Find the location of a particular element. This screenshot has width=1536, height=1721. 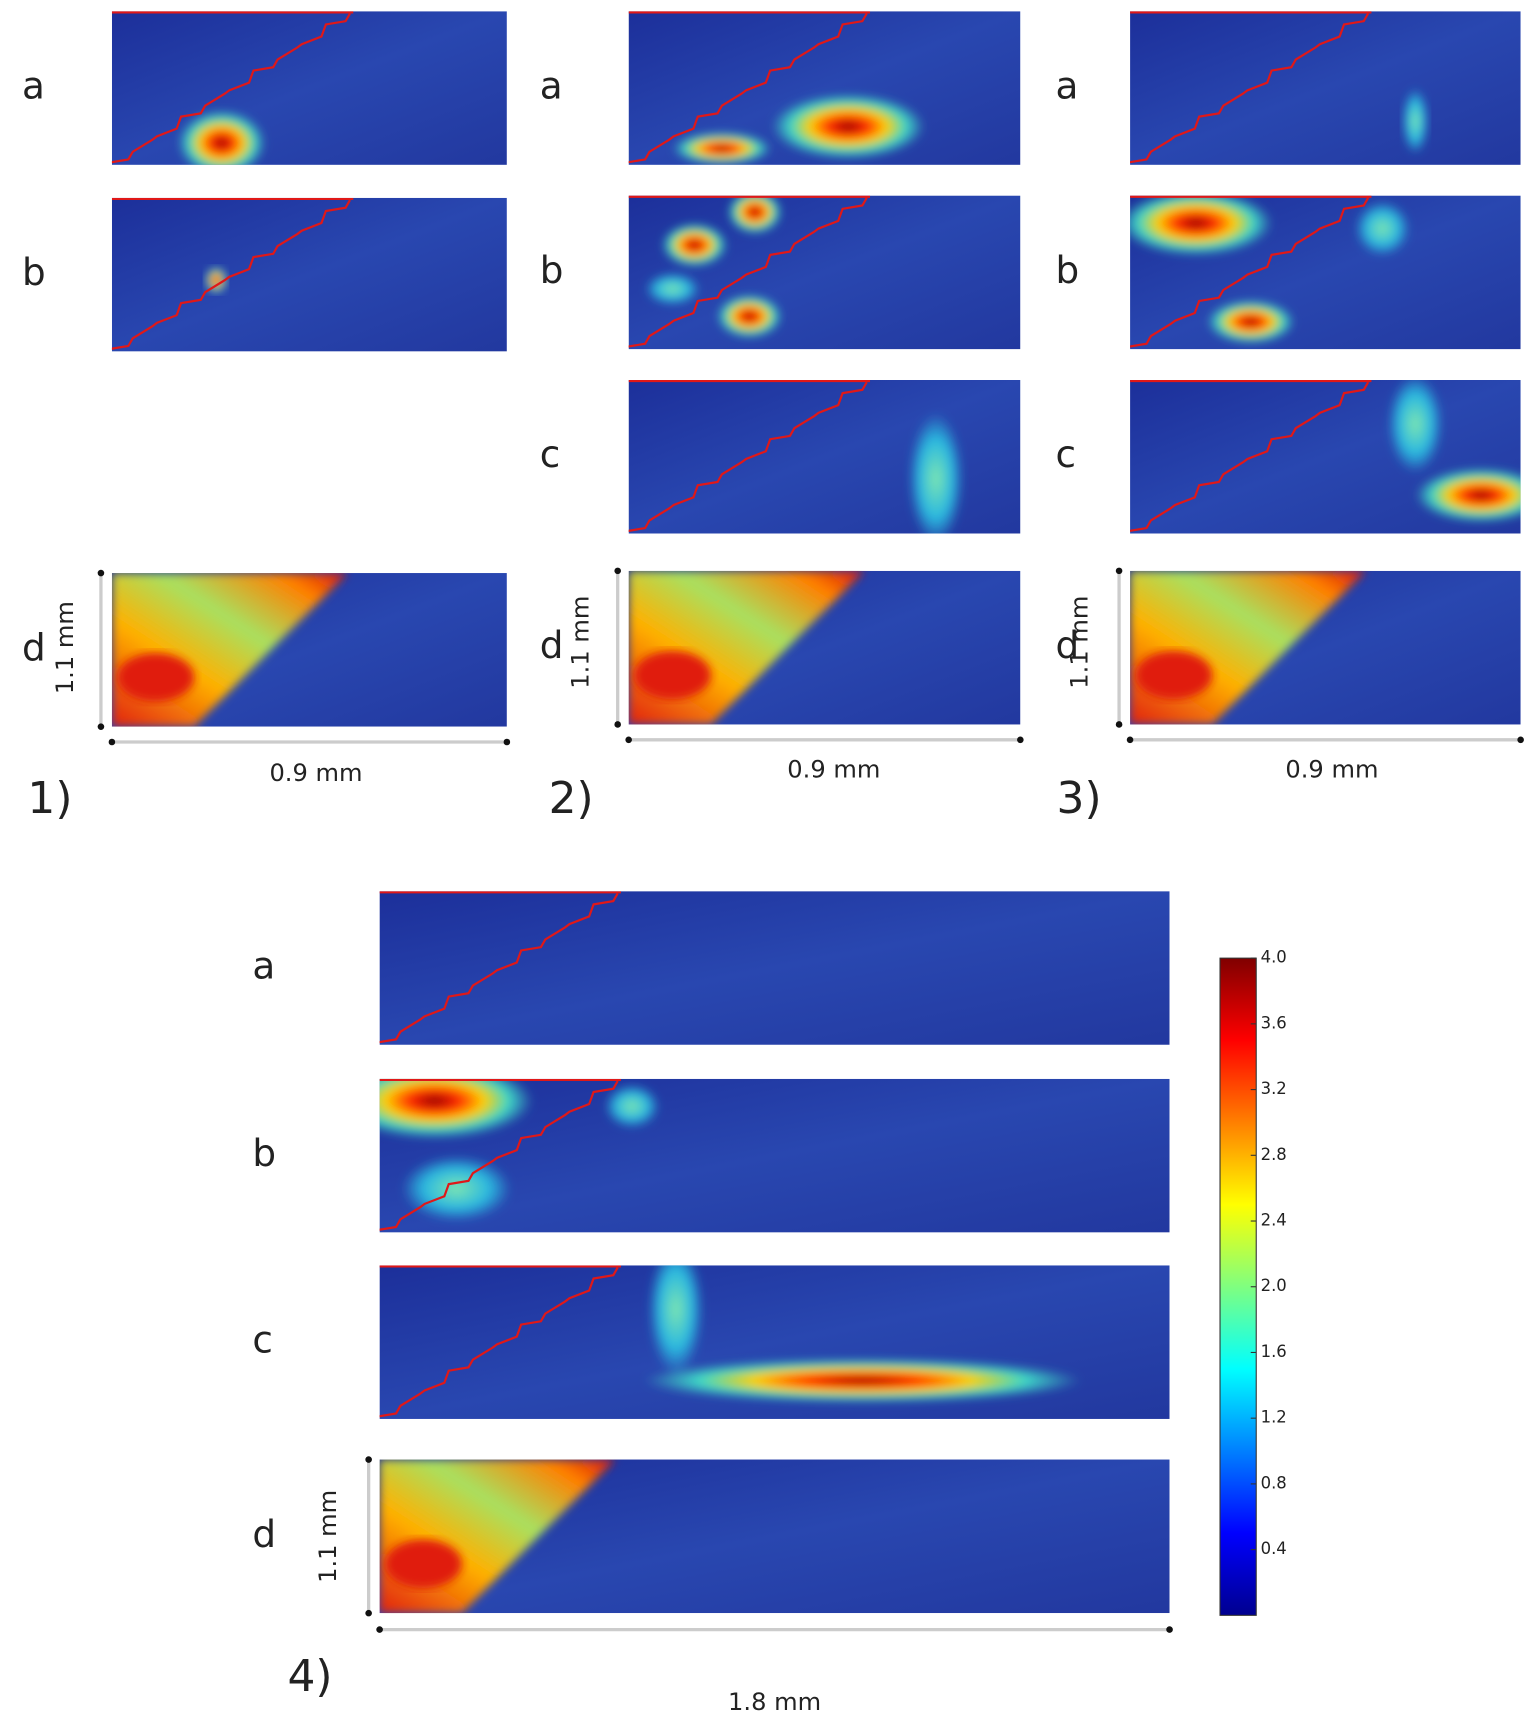

colorbar-tick-label: 0.8 is located at coordinates (1274, 1482).